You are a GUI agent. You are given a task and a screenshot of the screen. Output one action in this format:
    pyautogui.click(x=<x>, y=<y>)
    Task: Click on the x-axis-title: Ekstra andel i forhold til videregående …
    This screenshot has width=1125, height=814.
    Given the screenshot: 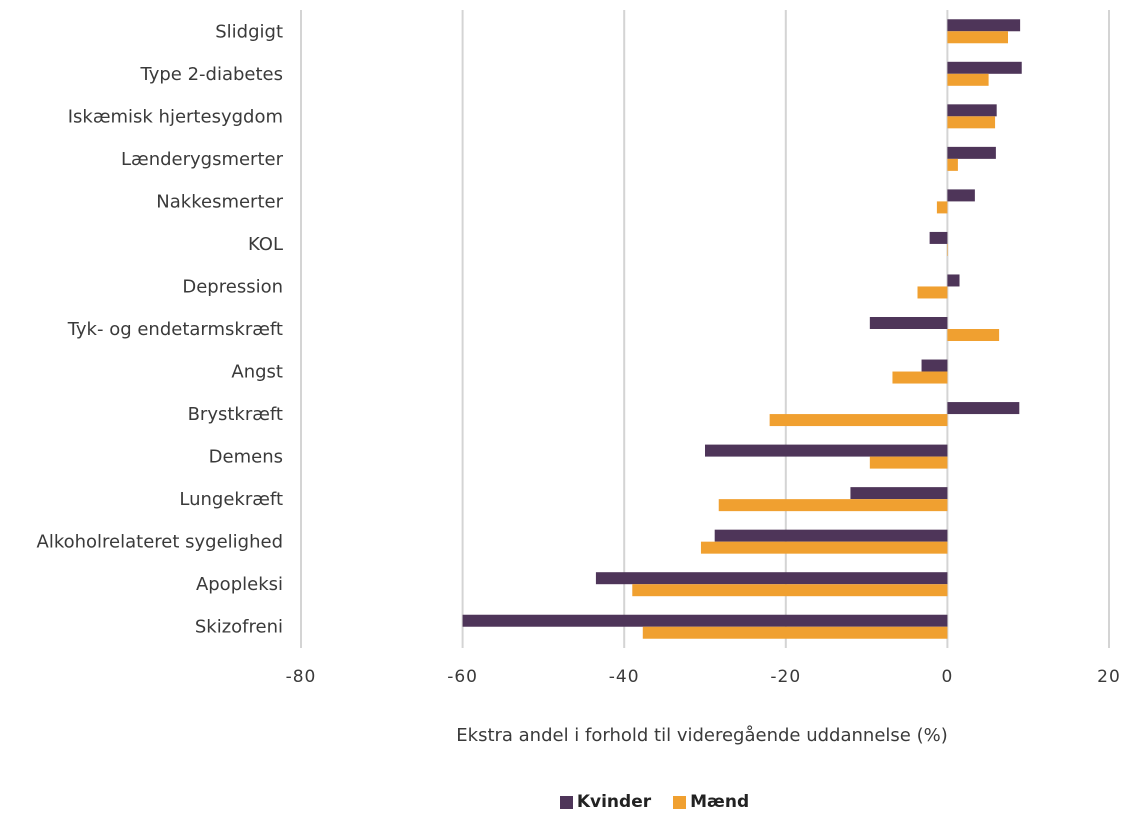 What is the action you would take?
    pyautogui.click(x=701, y=735)
    